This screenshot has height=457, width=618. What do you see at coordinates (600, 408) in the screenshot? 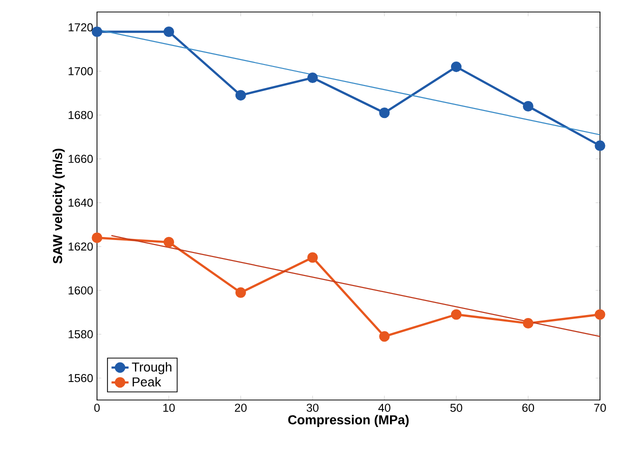
I see `x-tick-label: 70` at bounding box center [600, 408].